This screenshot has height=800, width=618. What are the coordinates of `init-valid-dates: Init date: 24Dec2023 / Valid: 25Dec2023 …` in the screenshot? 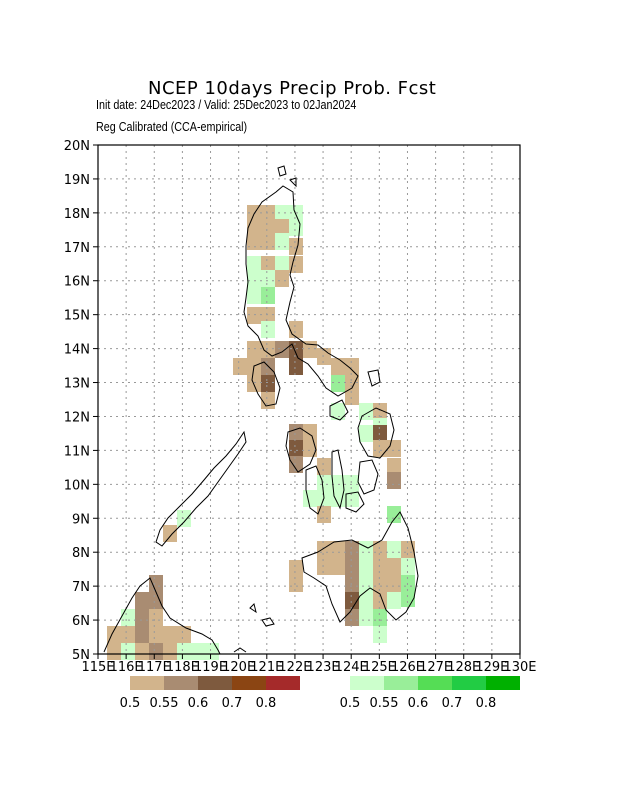 It's located at (226, 105).